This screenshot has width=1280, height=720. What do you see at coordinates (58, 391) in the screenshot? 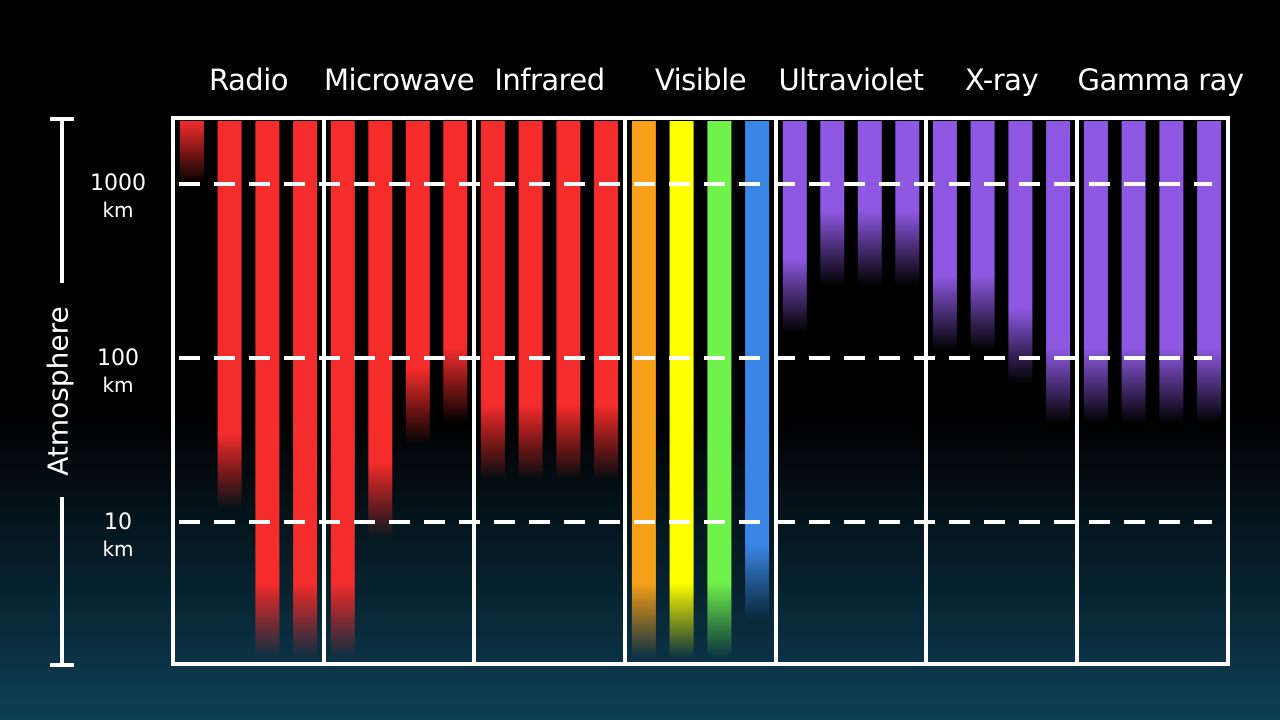
I see `axis-title: Atmosphere` at bounding box center [58, 391].